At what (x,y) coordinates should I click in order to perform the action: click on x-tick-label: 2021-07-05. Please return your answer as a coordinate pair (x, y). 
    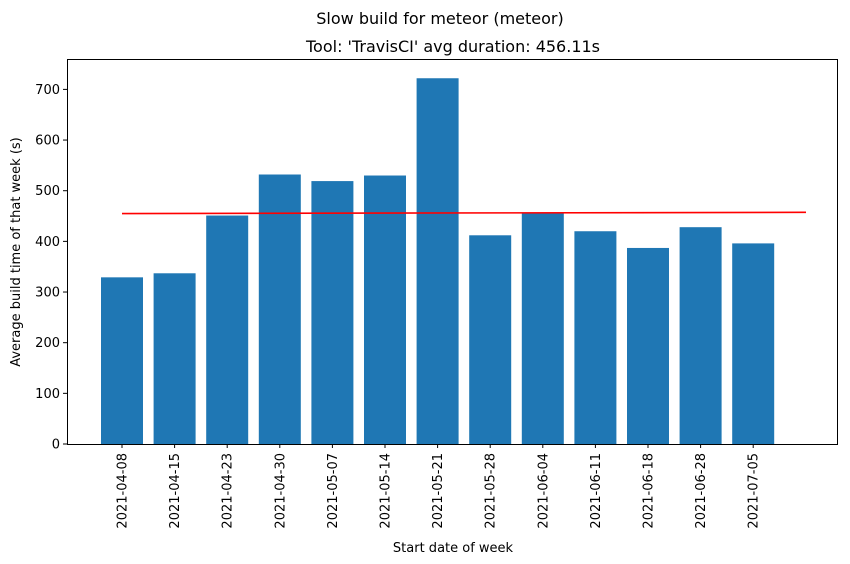
    Looking at the image, I should click on (754, 491).